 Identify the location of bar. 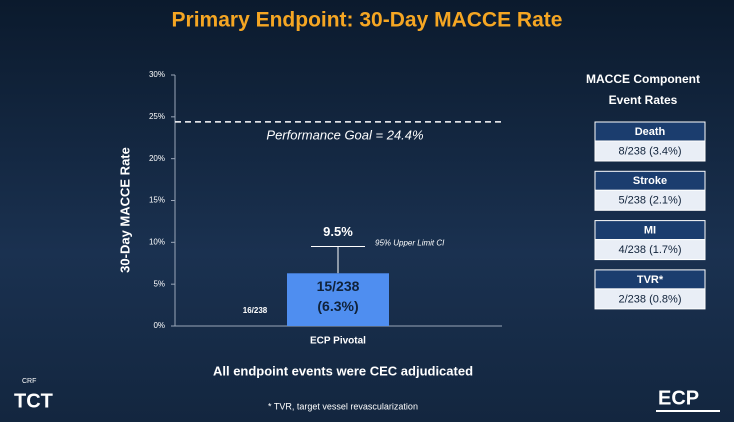
(338, 299).